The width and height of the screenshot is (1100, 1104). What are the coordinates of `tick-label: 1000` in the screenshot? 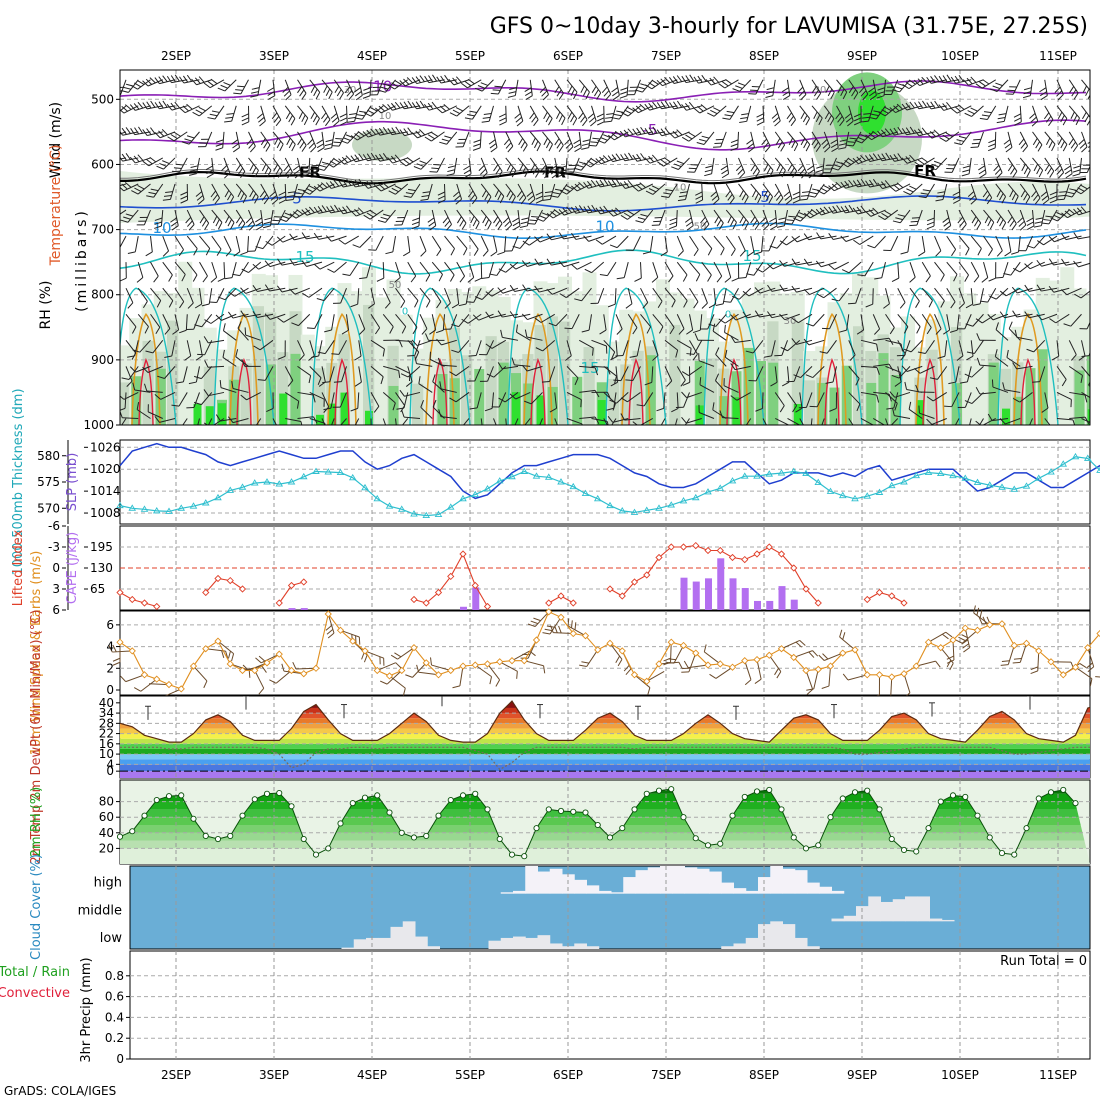 It's located at (98, 425).